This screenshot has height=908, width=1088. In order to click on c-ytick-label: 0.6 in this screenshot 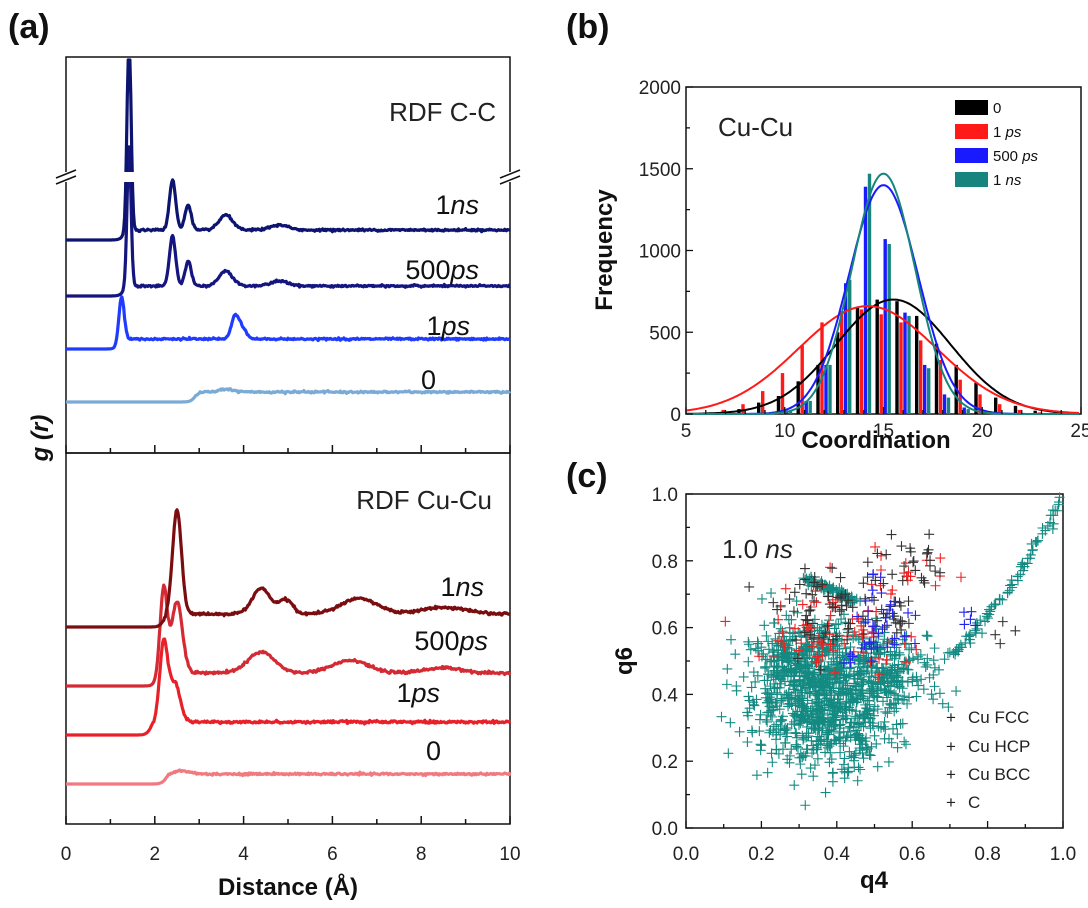, I will do `click(665, 629)`.